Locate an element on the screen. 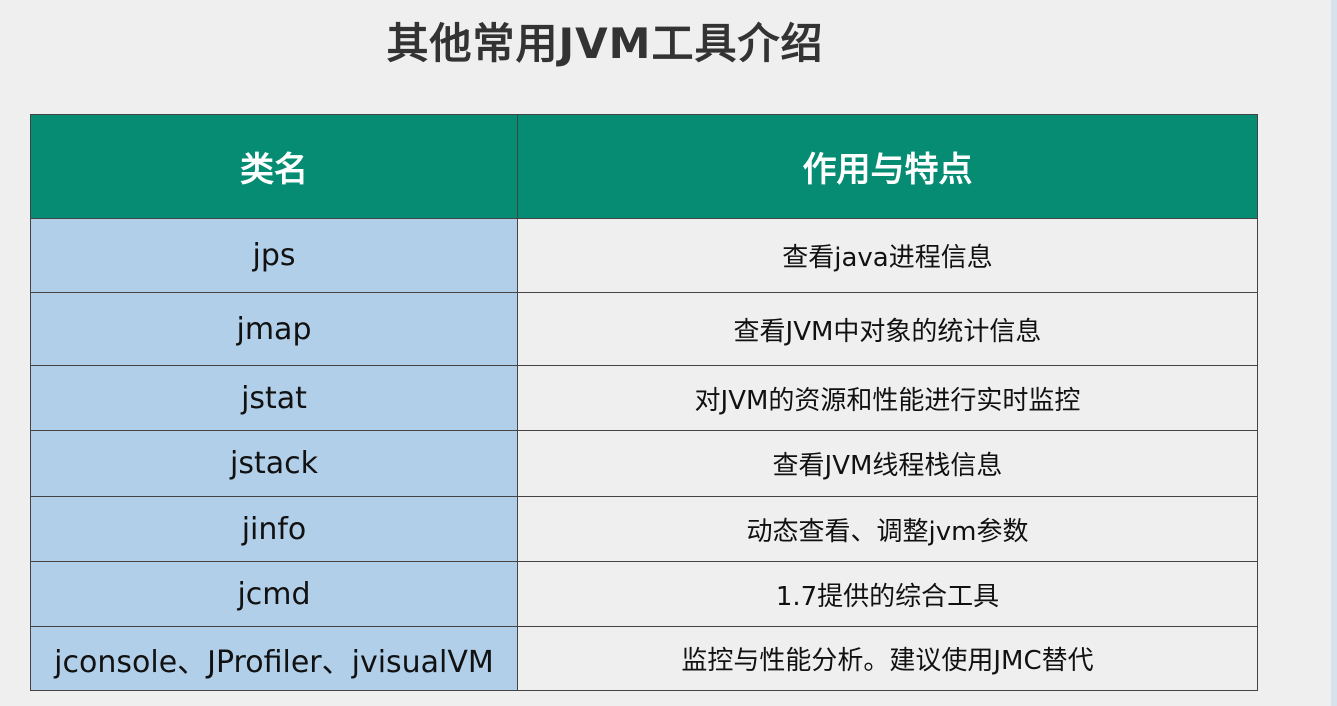 This screenshot has width=1337, height=706. header-description: 作用与特点 is located at coordinates (887, 166).